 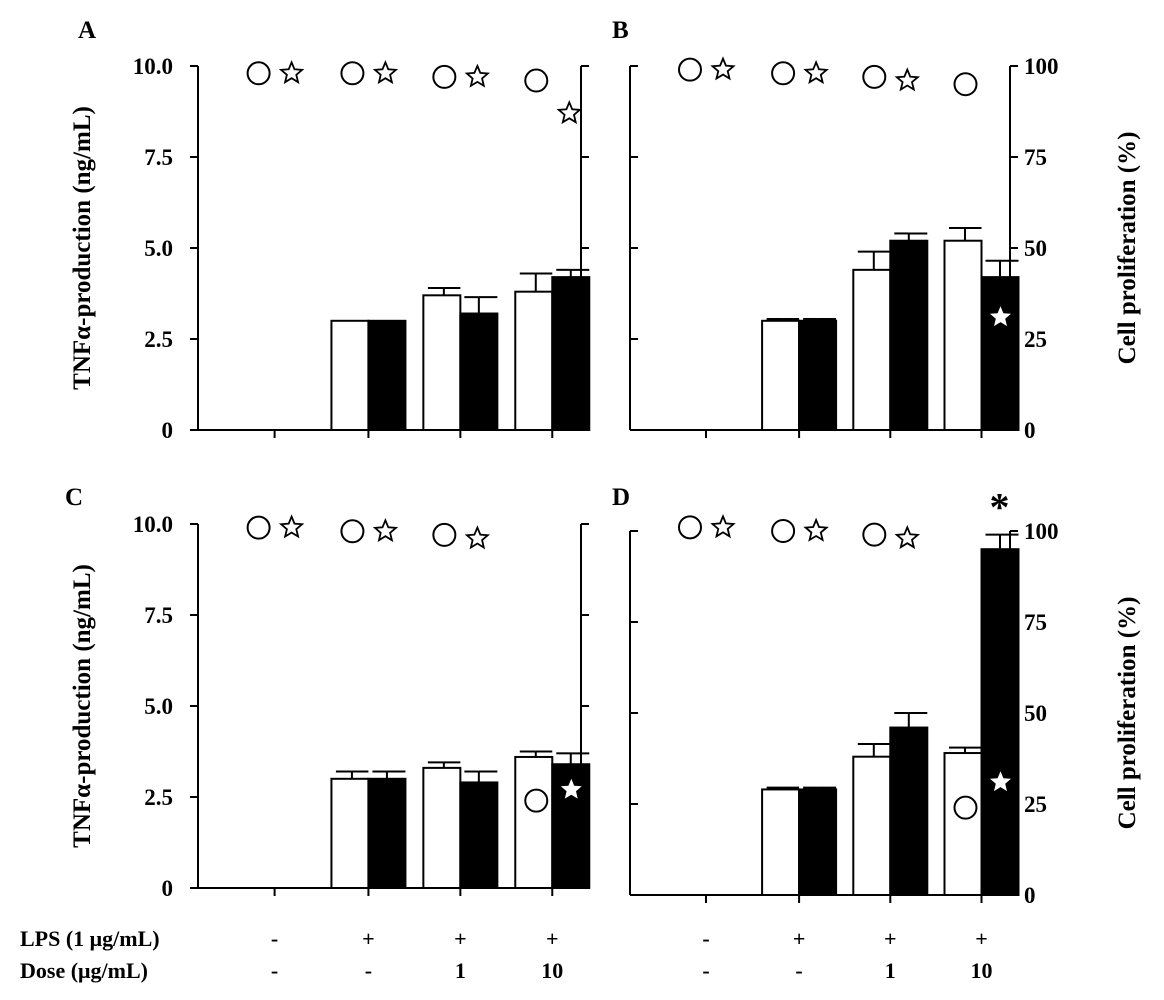 What do you see at coordinates (620, 30) in the screenshot?
I see `panel-label: B` at bounding box center [620, 30].